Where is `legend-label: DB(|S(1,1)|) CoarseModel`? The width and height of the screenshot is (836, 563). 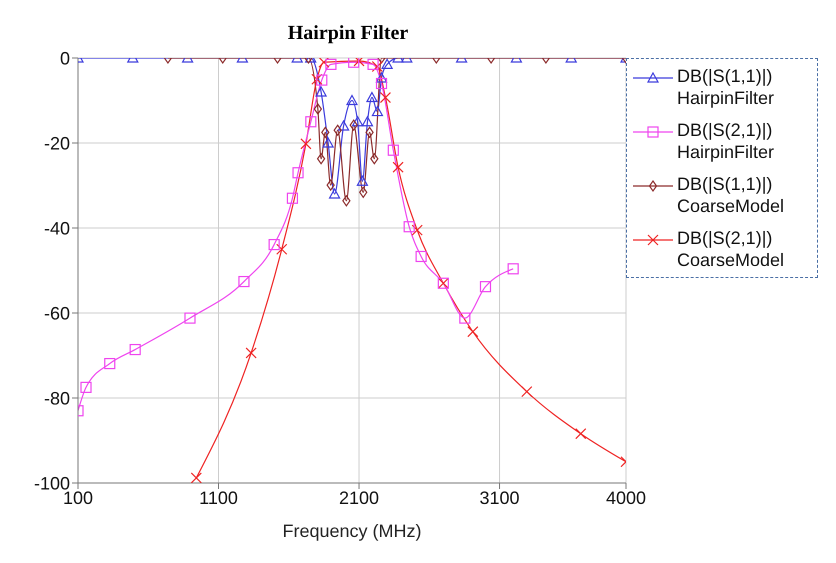 legend-label: DB(|S(1,1)|) CoarseModel is located at coordinates (731, 195).